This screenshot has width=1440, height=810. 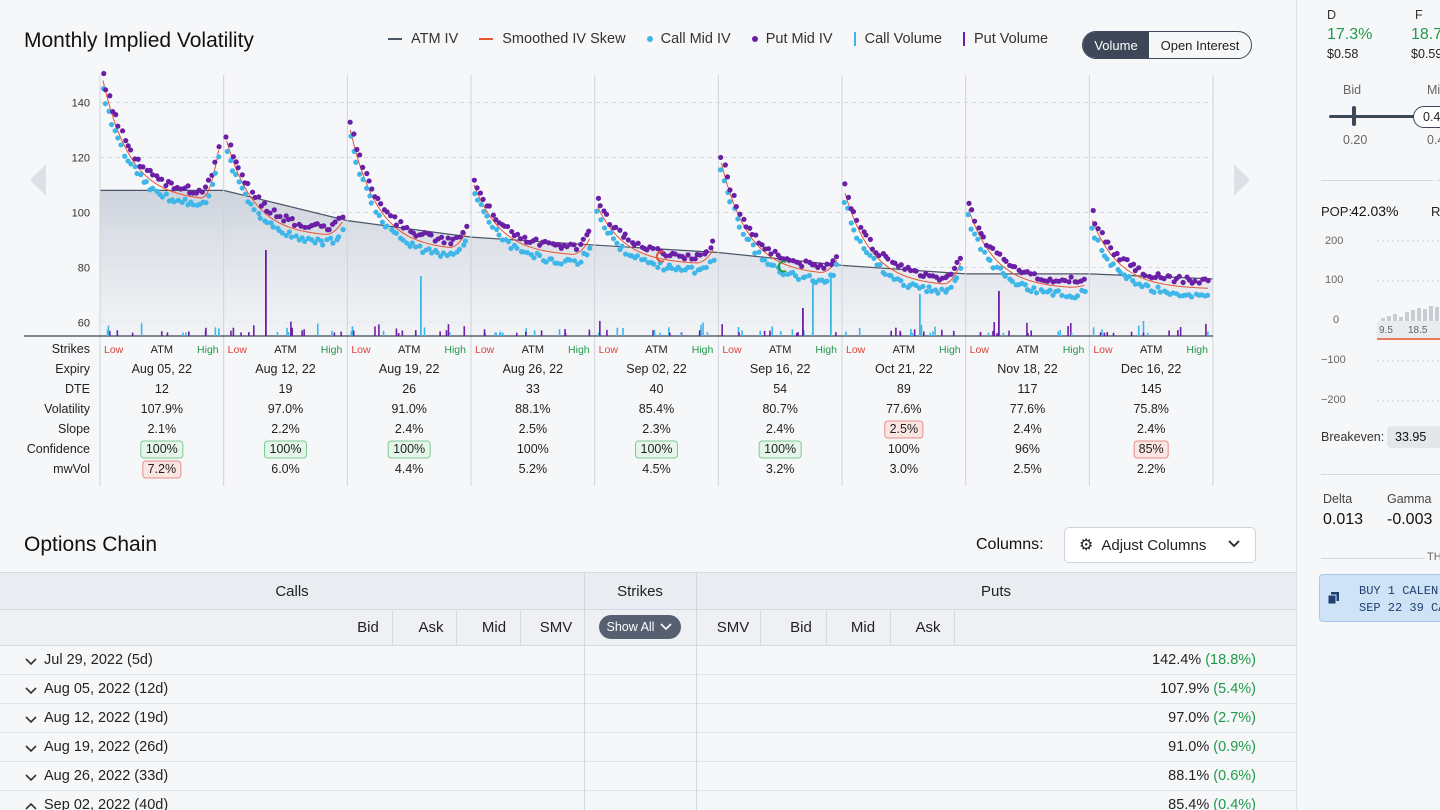 I want to click on expiry-row: Sep 02, 2022 (40d) 85.4% (0.4%), so click(x=648, y=800).